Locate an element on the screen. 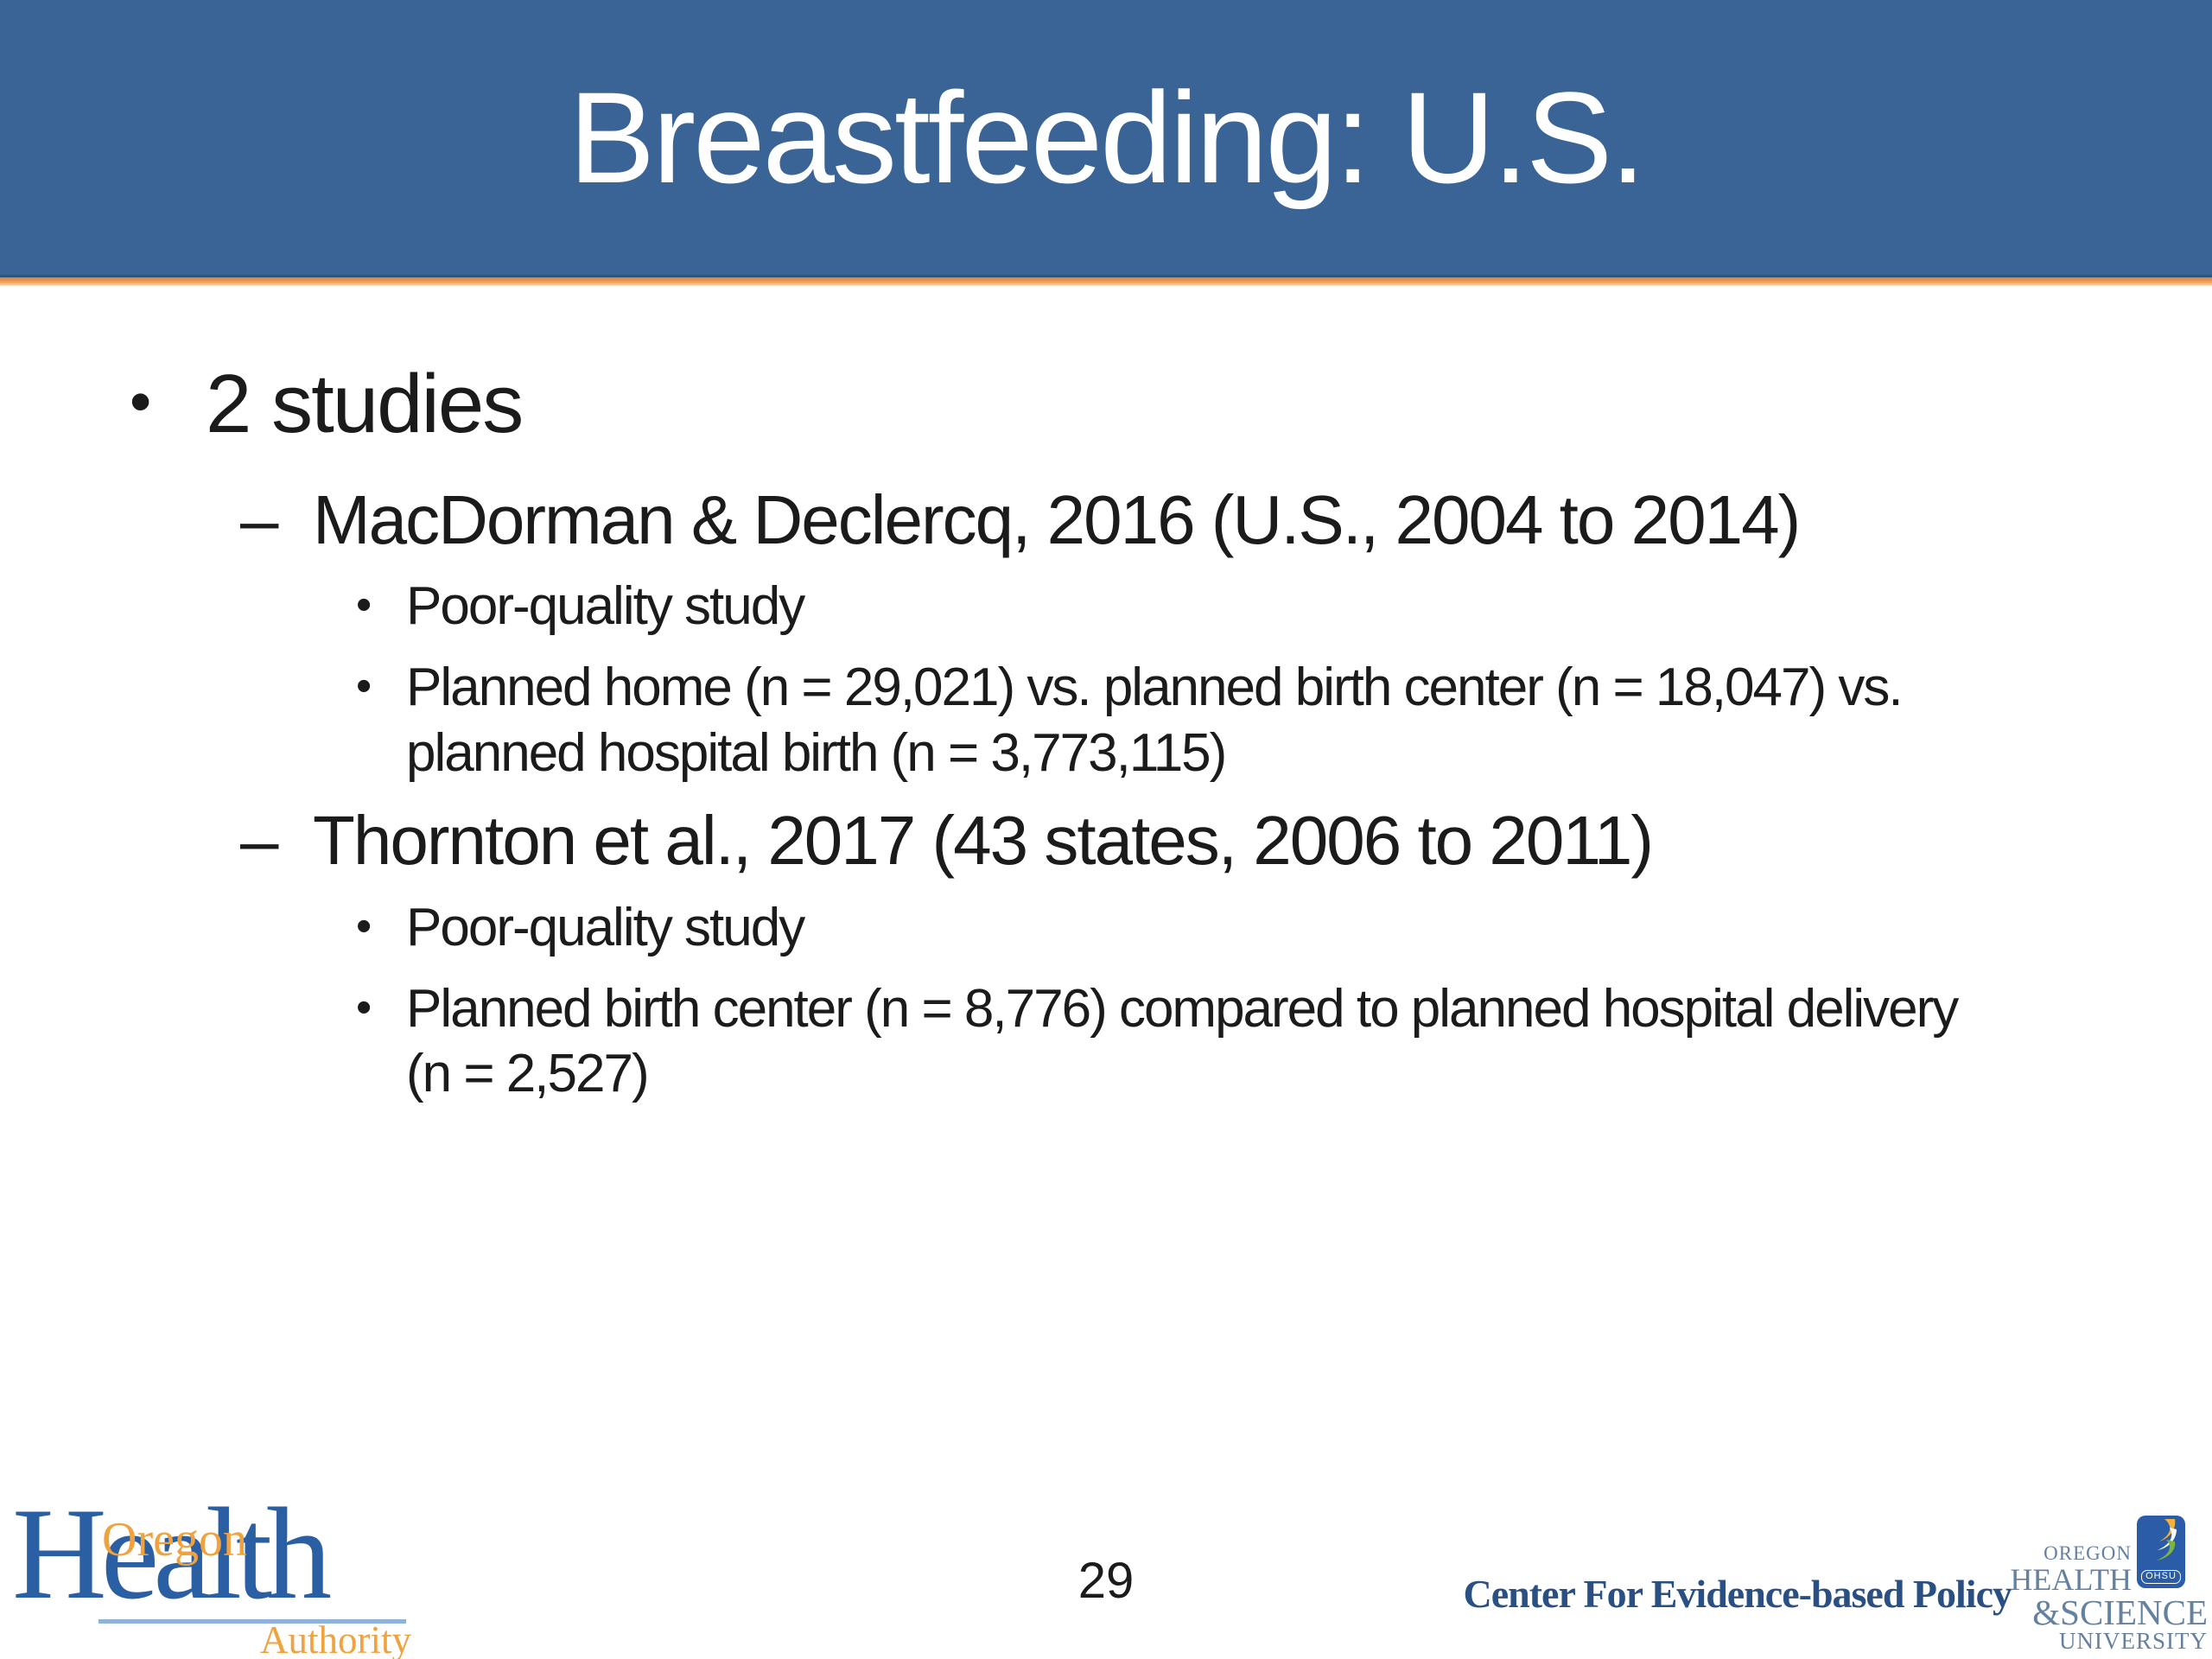  page-number: 29 is located at coordinates (1106, 1581).